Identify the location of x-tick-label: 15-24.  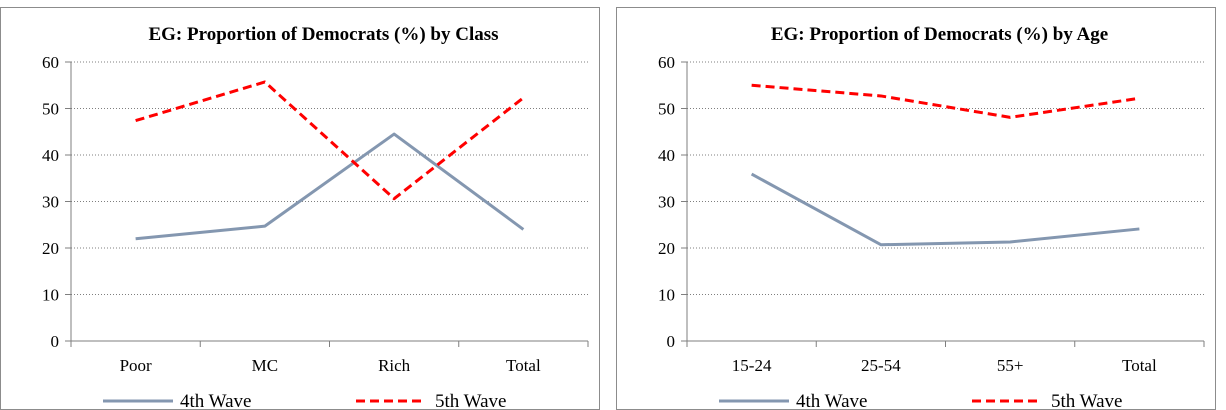
(752, 365).